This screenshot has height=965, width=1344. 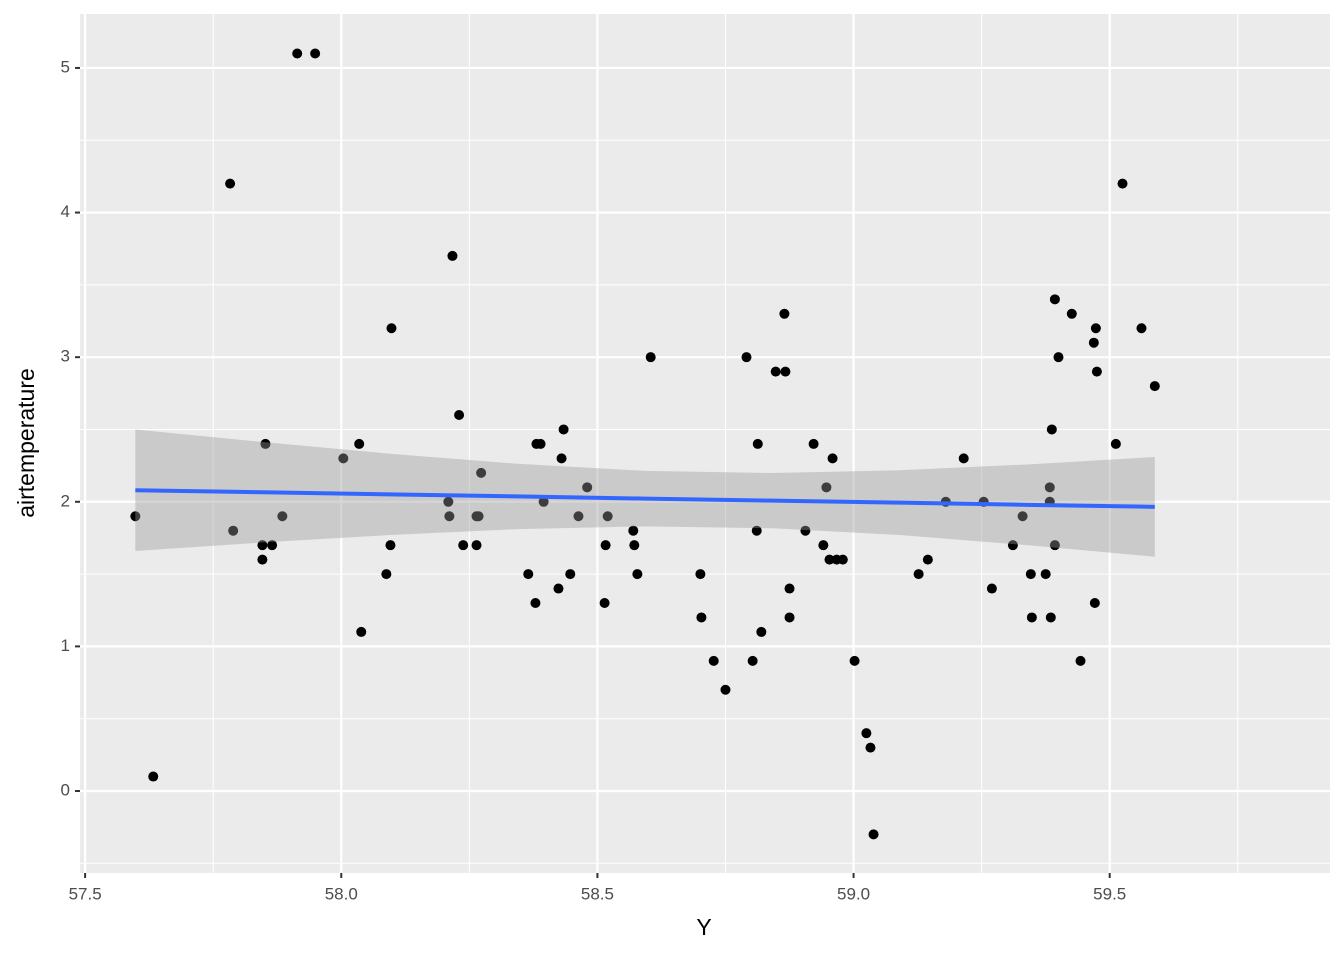 What do you see at coordinates (65, 645) in the screenshot?
I see `y-tick-label: 1` at bounding box center [65, 645].